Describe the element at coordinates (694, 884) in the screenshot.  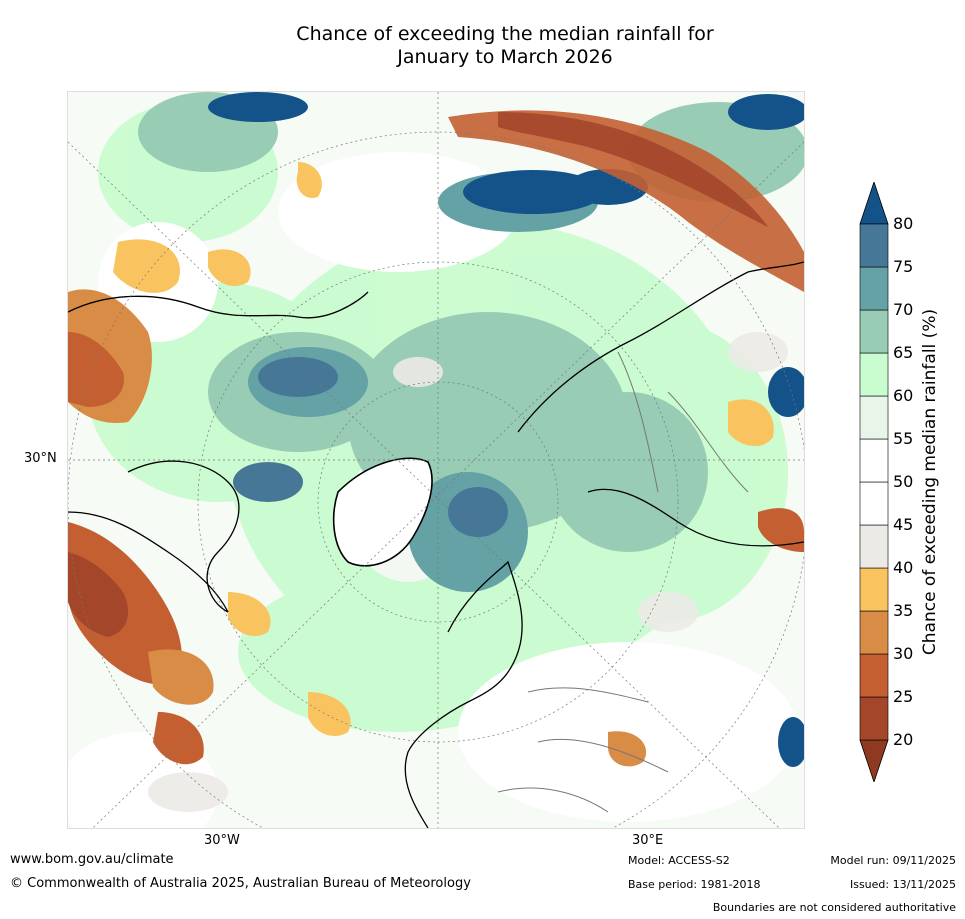
I see `footer-base-period: Base period: 1981-2018` at that location.